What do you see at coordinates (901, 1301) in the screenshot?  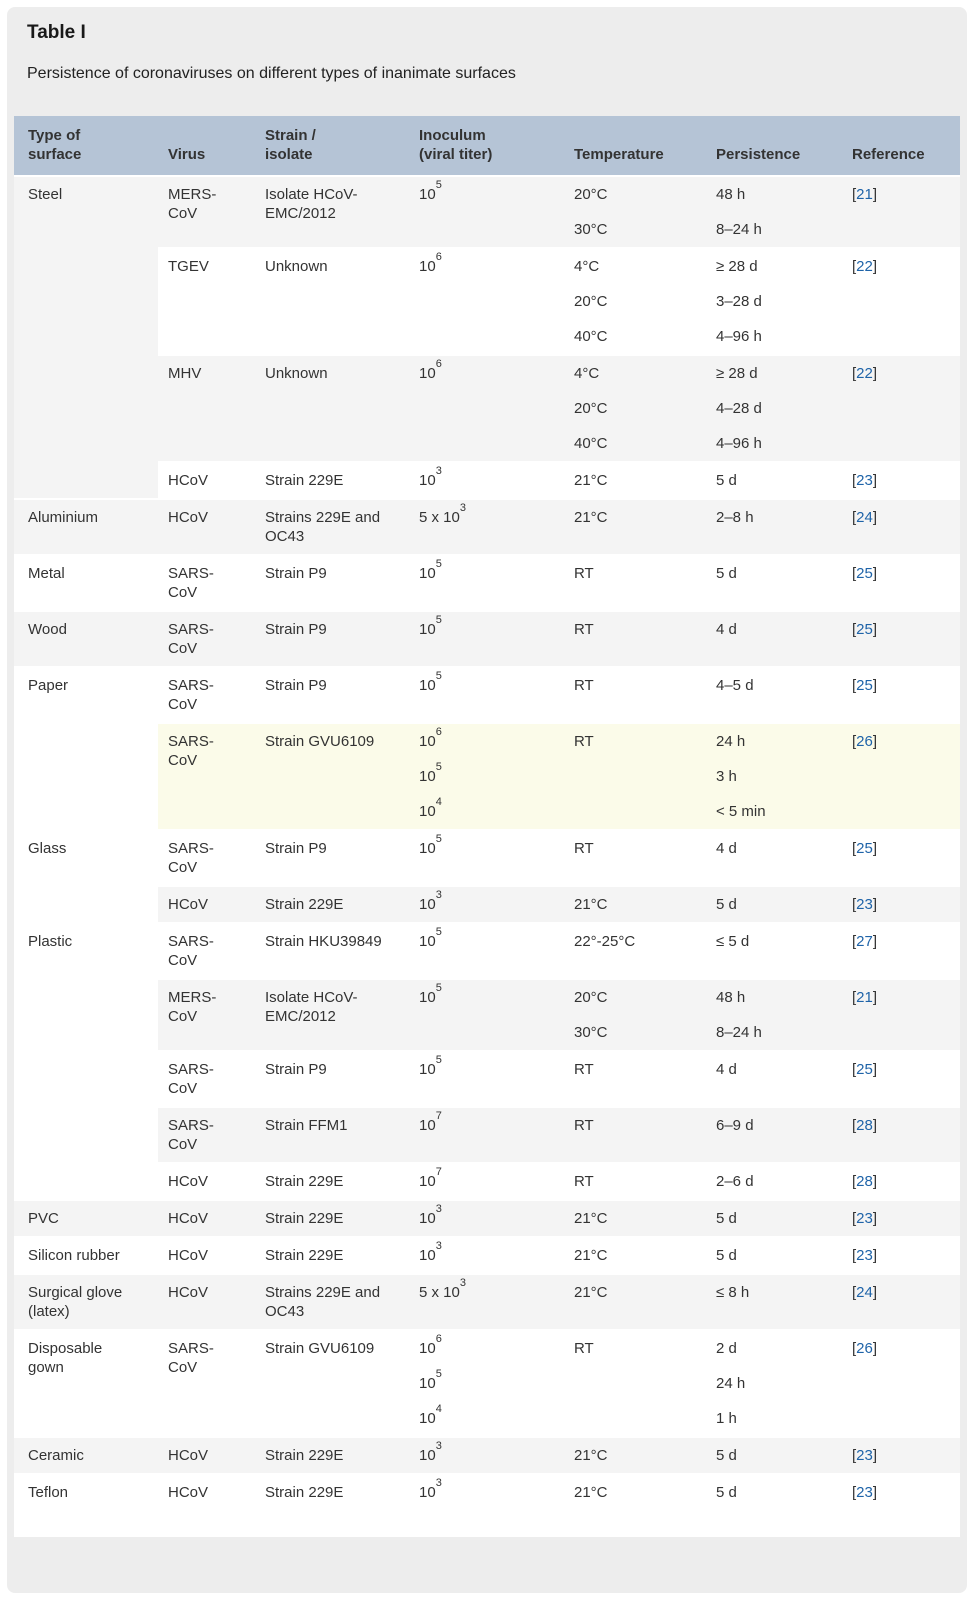 I see `reference-cell: [24]` at bounding box center [901, 1301].